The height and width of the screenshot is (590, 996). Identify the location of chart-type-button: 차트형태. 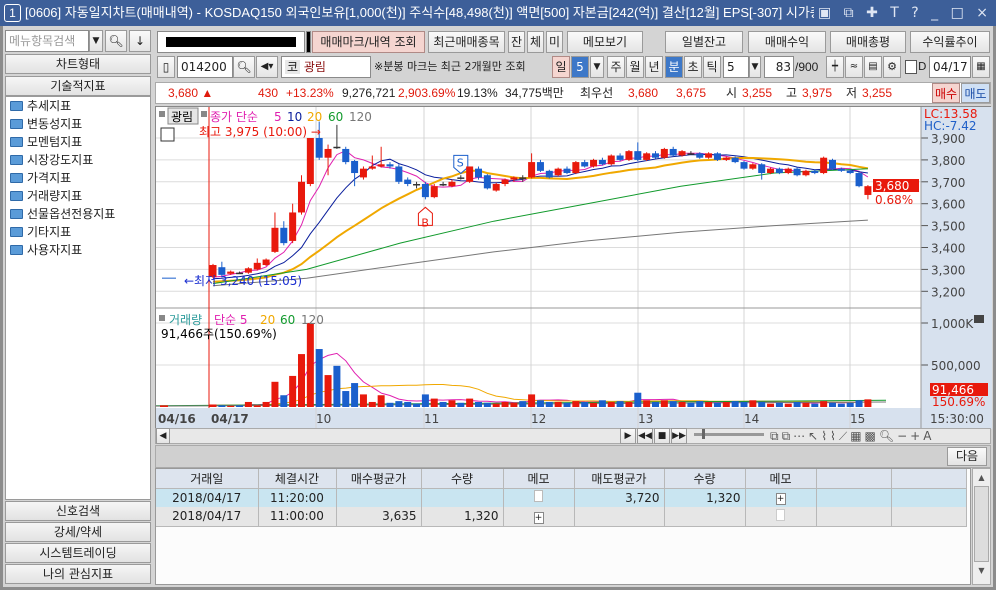
(78, 64).